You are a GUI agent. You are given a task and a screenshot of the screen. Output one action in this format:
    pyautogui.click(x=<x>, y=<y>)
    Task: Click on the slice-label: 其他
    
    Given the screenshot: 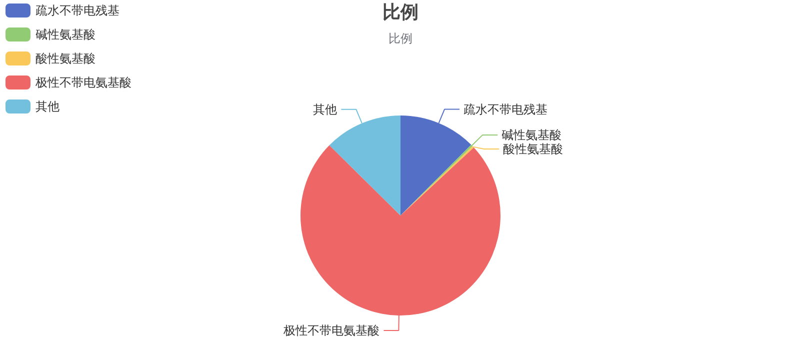 What is the action you would take?
    pyautogui.click(x=325, y=109)
    